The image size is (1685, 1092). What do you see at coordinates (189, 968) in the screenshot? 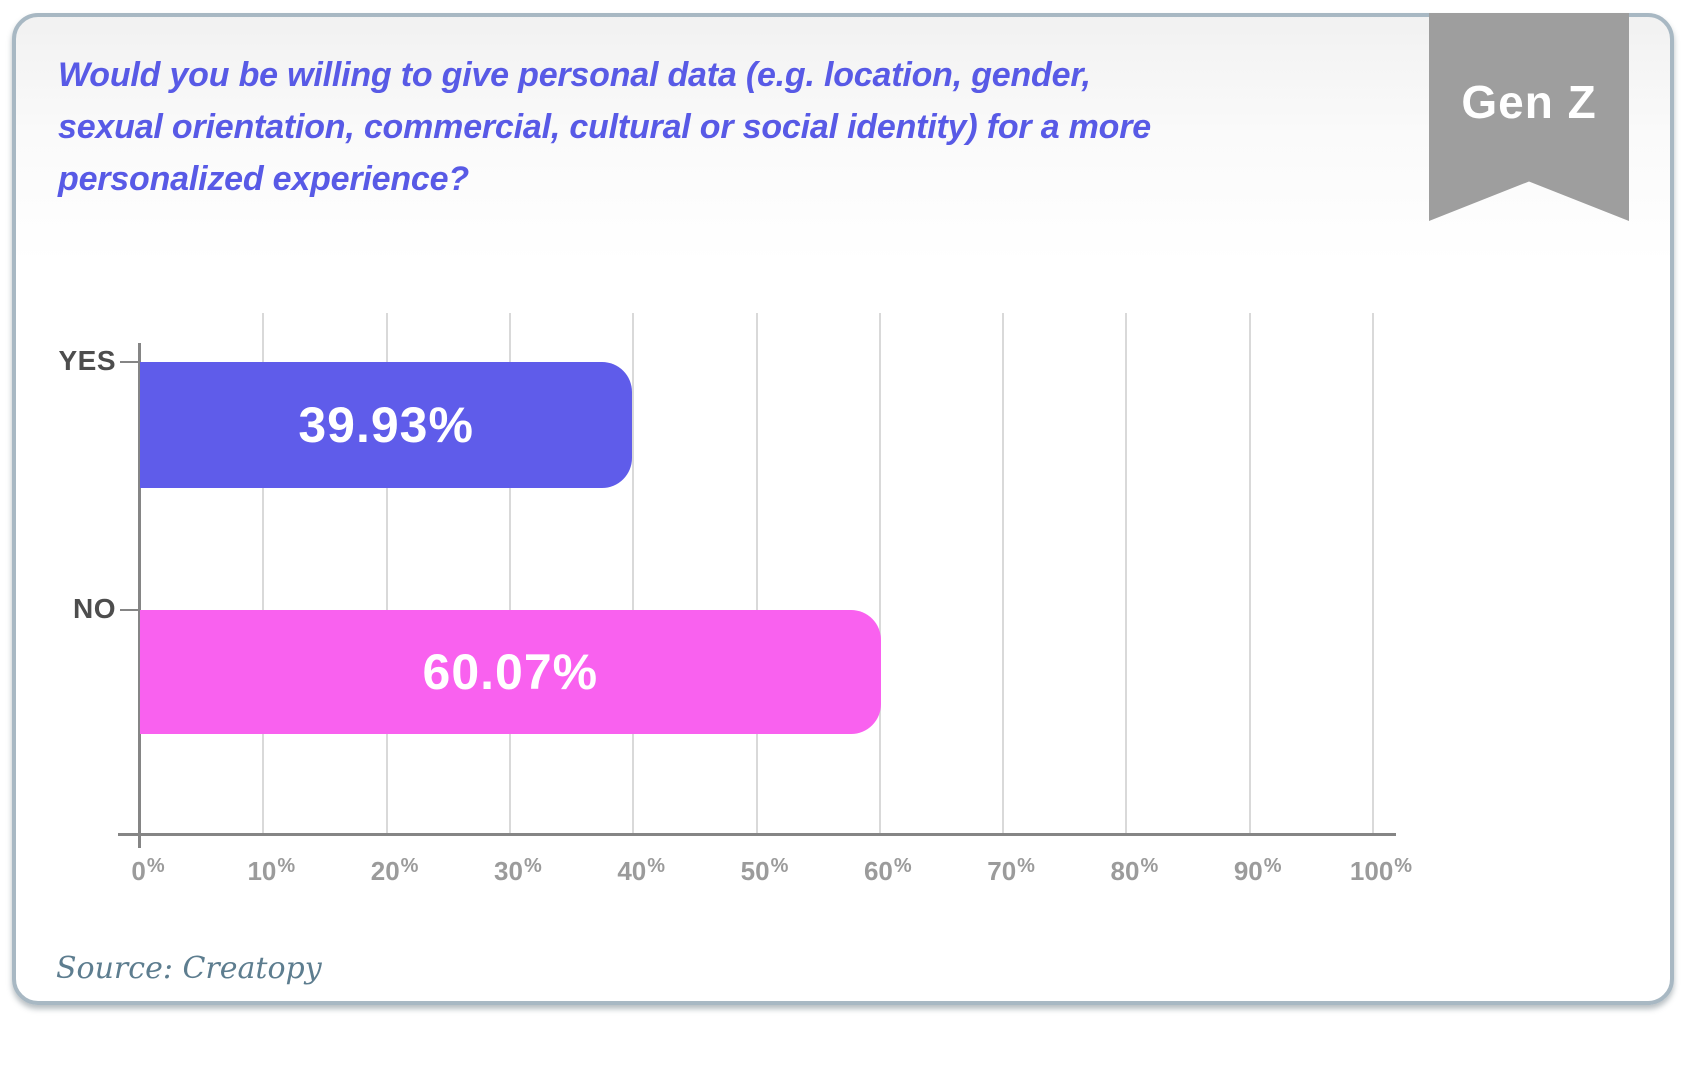
I see `source-attribution: Source: Creatopy` at bounding box center [189, 968].